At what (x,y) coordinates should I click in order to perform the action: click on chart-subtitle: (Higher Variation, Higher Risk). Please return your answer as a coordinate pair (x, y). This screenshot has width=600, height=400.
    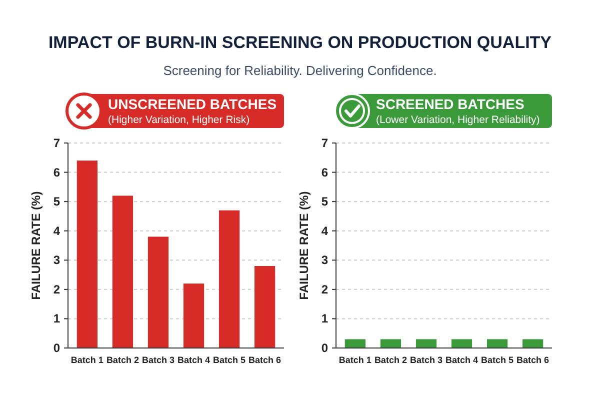
    Looking at the image, I should click on (179, 120).